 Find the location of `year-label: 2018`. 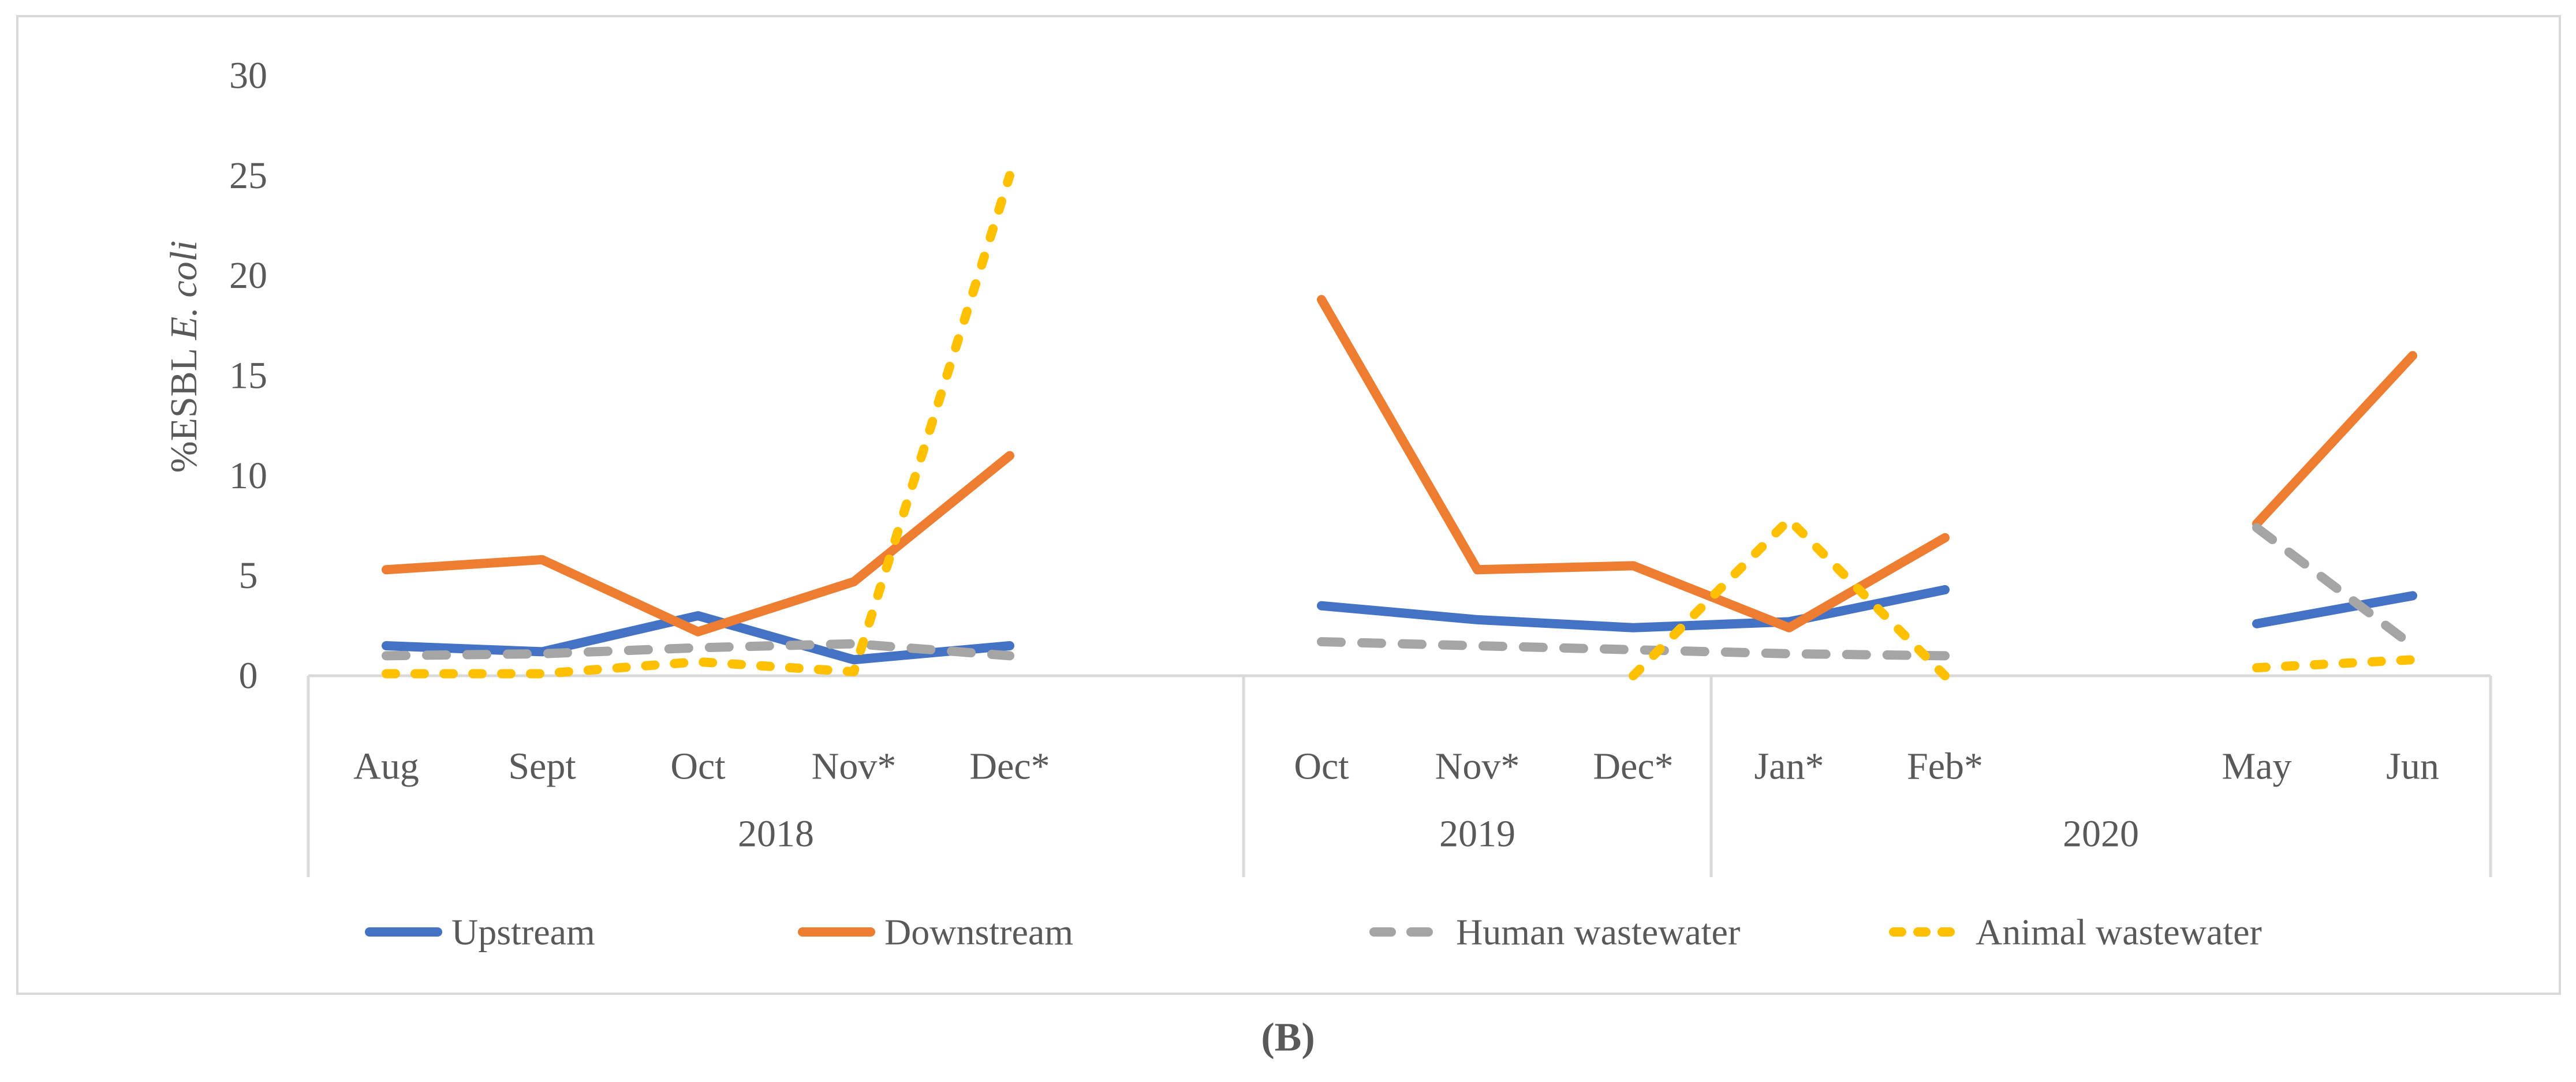

year-label: 2018 is located at coordinates (776, 834).